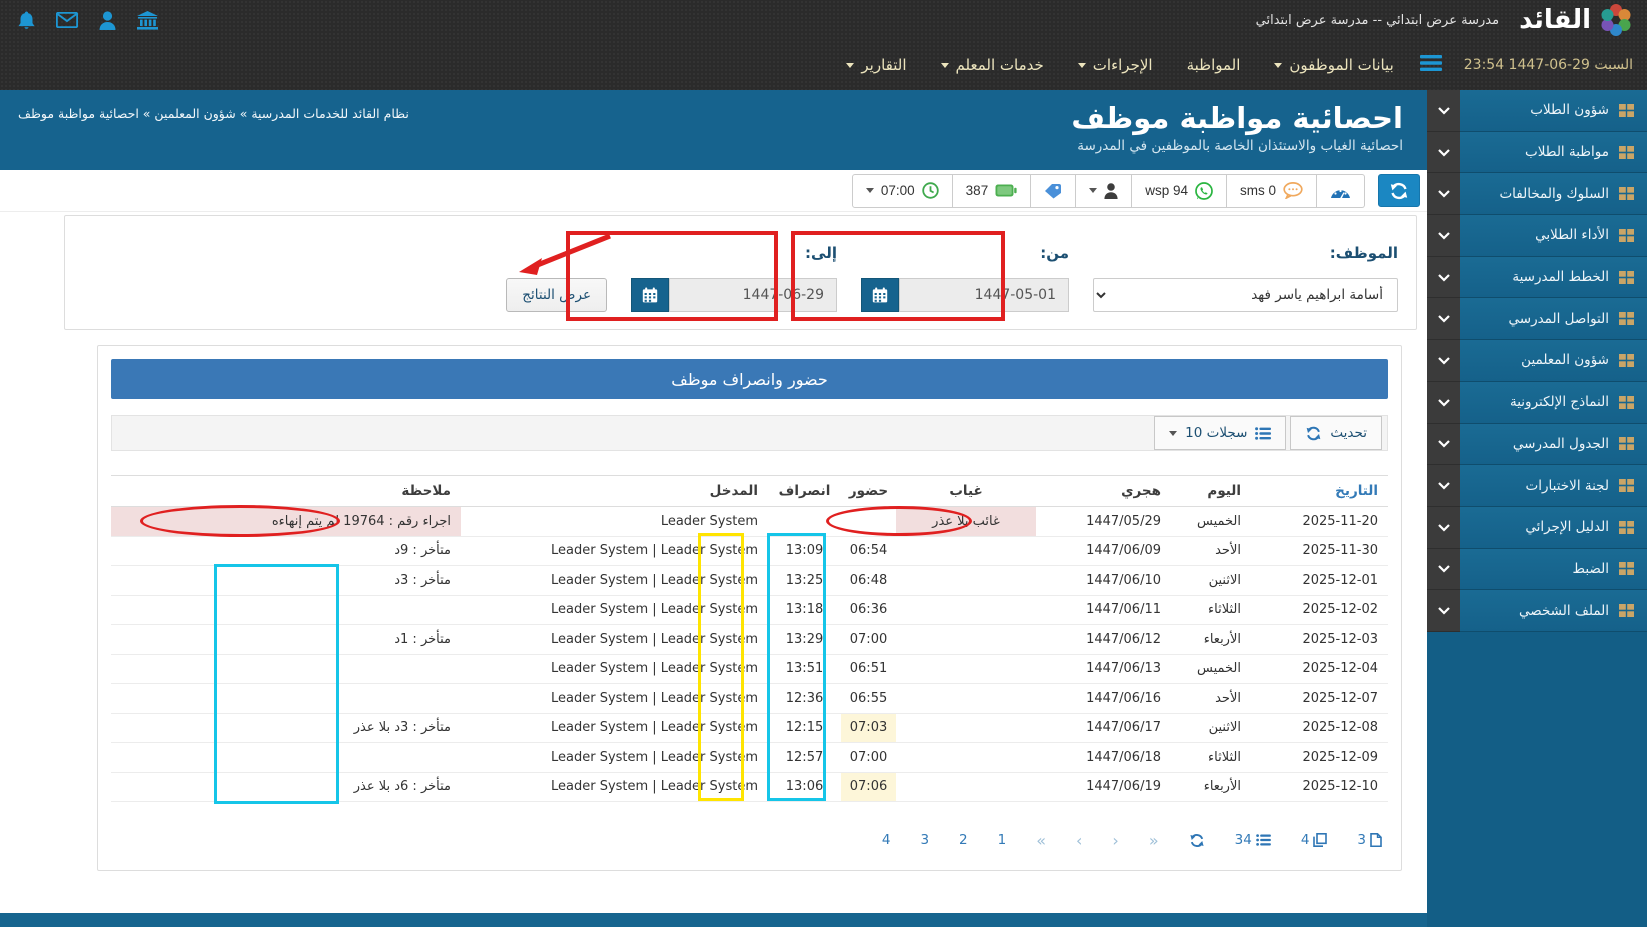 Image resolution: width=1647 pixels, height=927 pixels. I want to click on stat-value: 3, so click(1361, 840).